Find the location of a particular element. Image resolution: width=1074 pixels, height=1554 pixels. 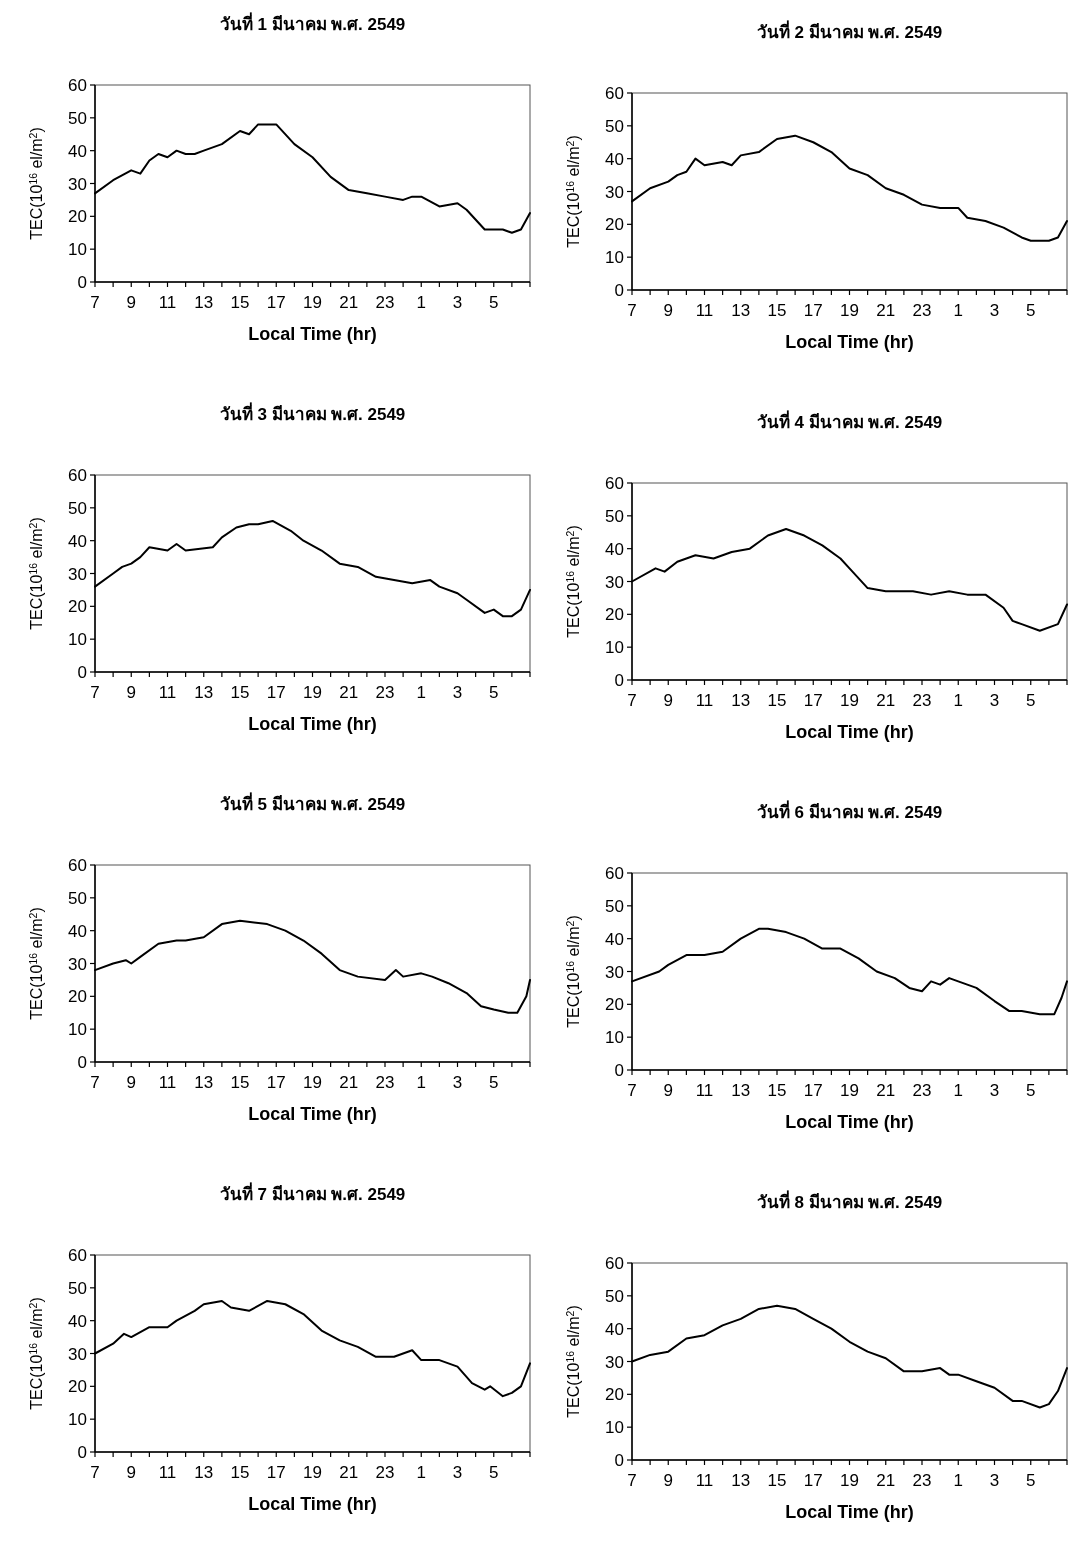

x-tick-label: 13 is located at coordinates (741, 1090).